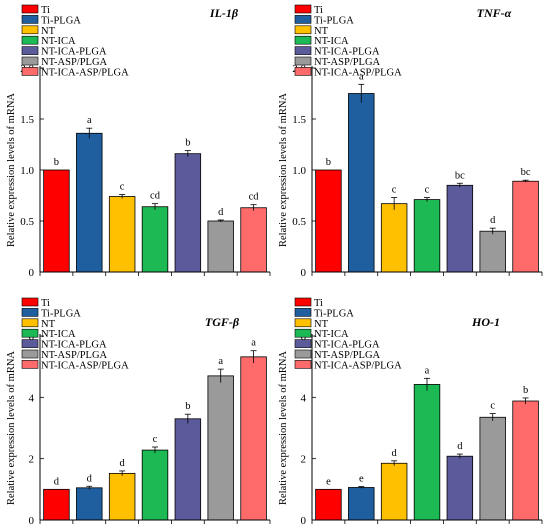  What do you see at coordinates (526, 172) in the screenshot?
I see `significance-letter: bc` at bounding box center [526, 172].